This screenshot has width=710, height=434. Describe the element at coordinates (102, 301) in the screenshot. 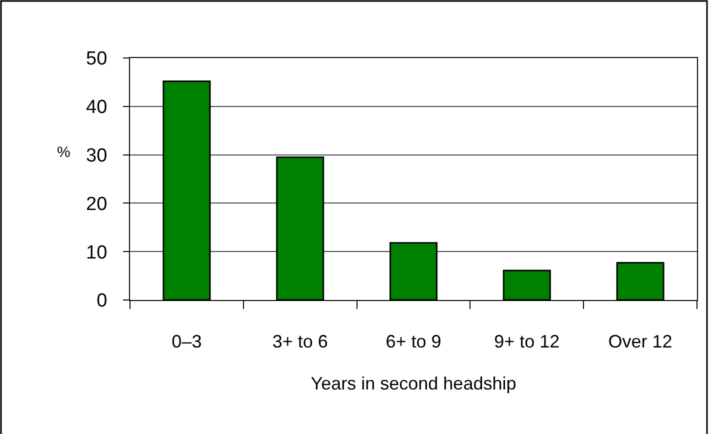

I see `y-tick-label: 0` at that location.